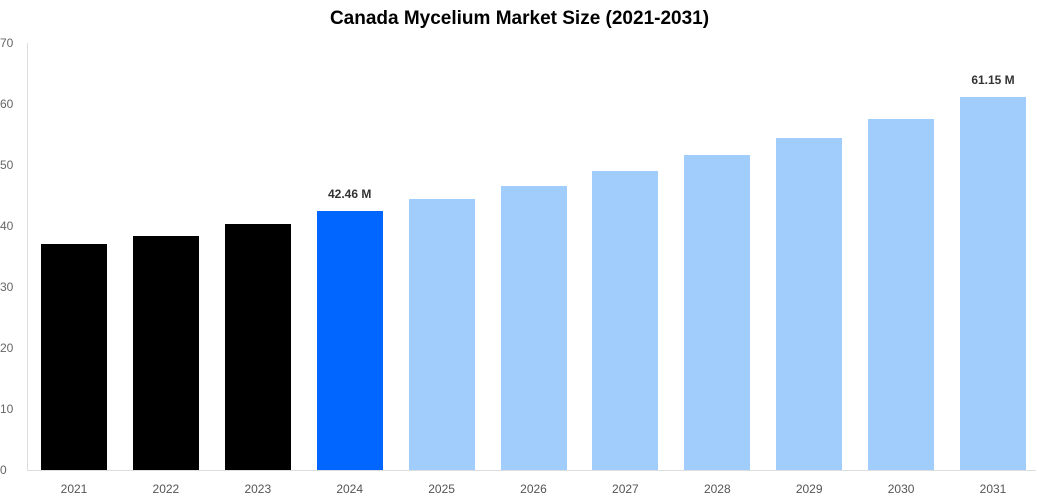 This screenshot has width=1039, height=500. I want to click on bar-2026, so click(533, 327).